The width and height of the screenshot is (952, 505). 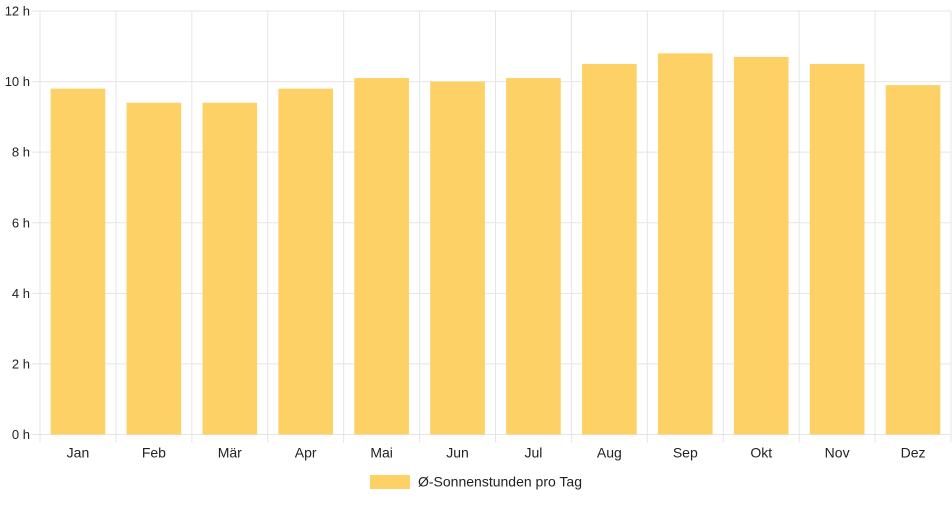 What do you see at coordinates (533, 256) in the screenshot?
I see `bar-jul` at bounding box center [533, 256].